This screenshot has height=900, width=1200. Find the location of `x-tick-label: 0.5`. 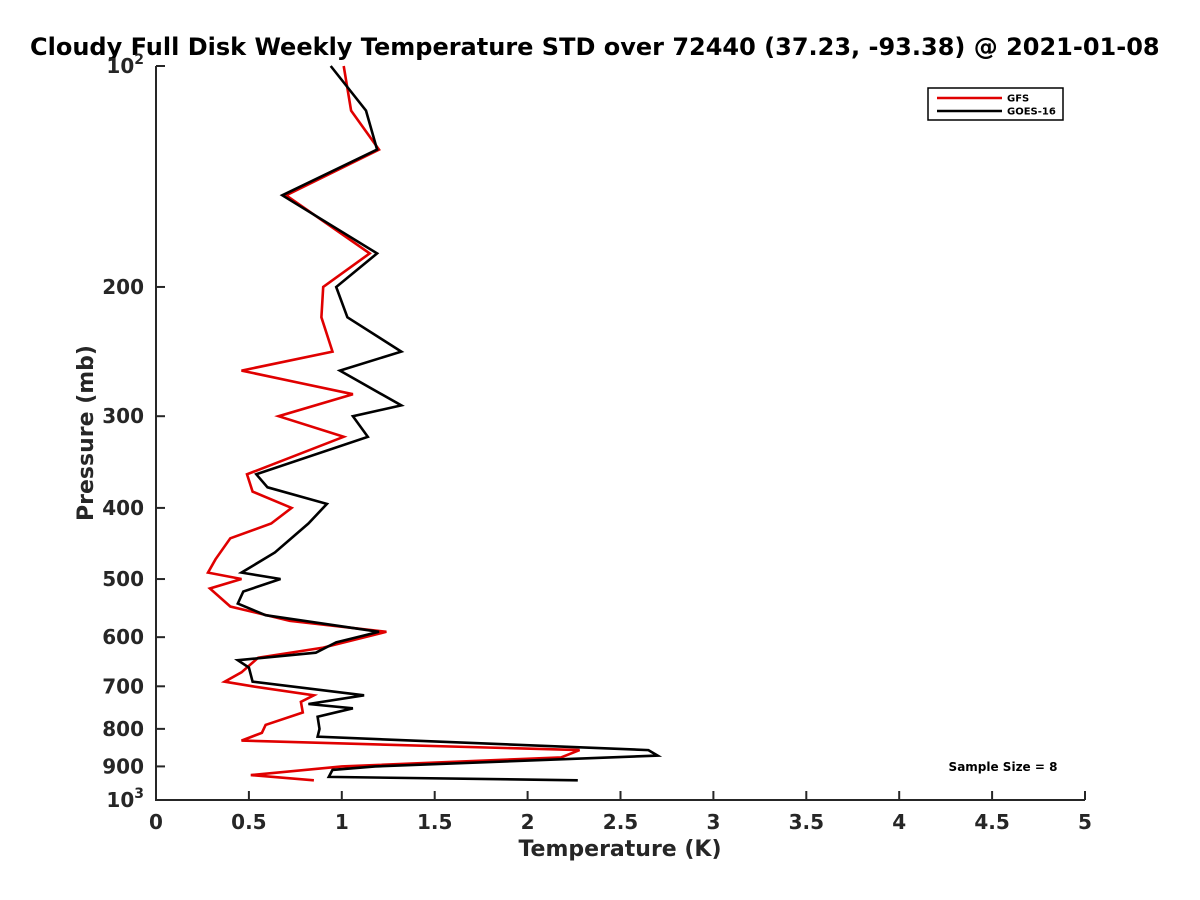

x-tick-label: 0.5 is located at coordinates (248, 822).